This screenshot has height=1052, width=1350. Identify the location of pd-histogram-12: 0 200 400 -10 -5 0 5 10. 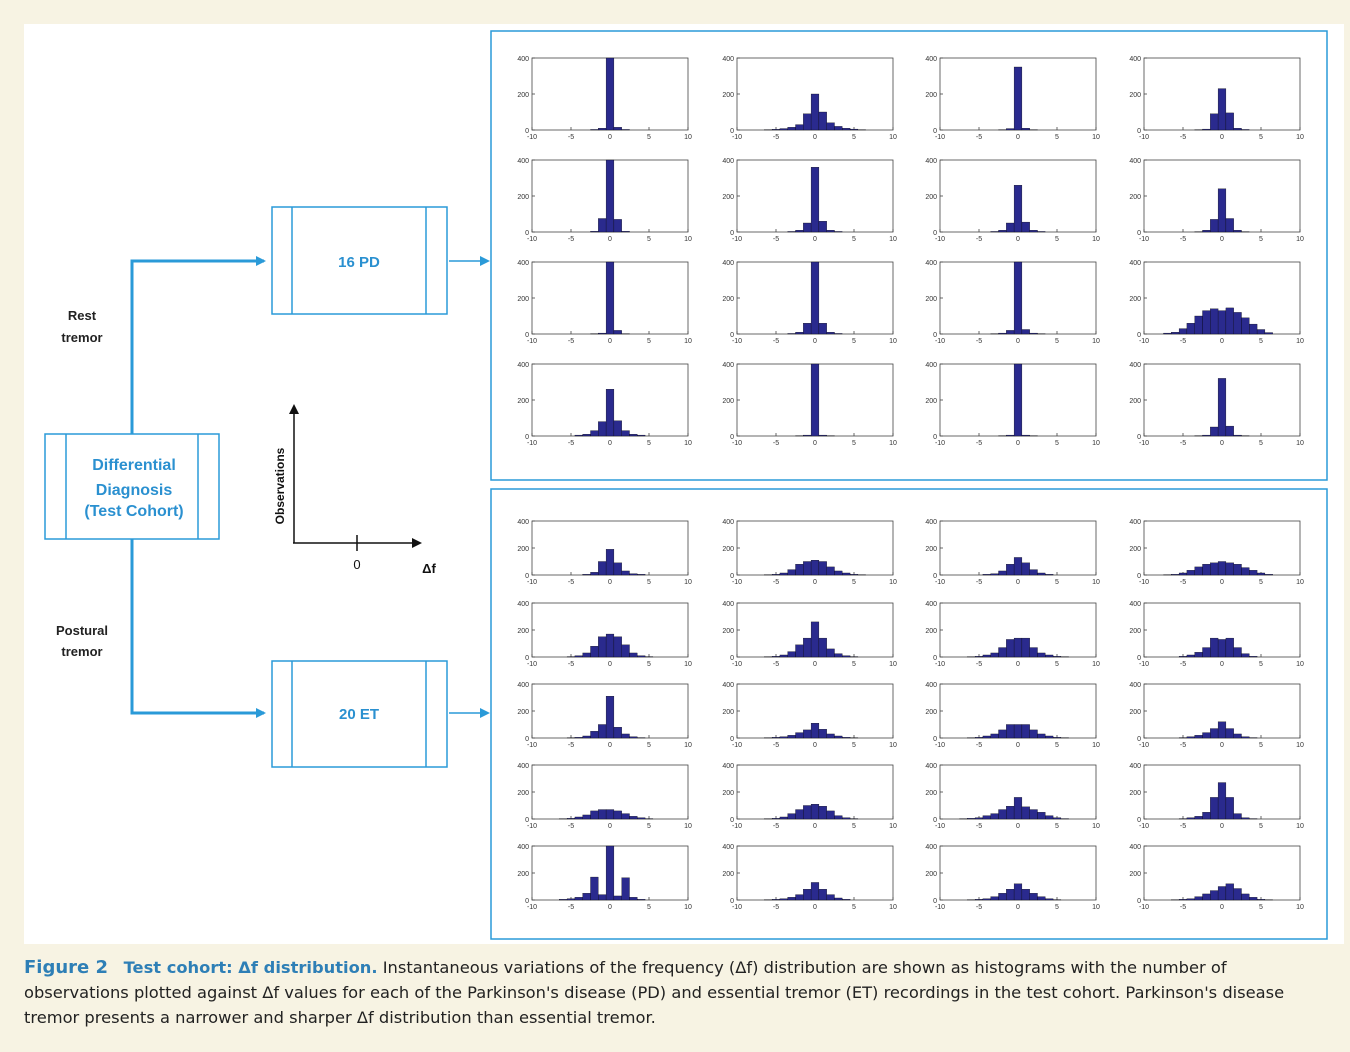
(1216, 302).